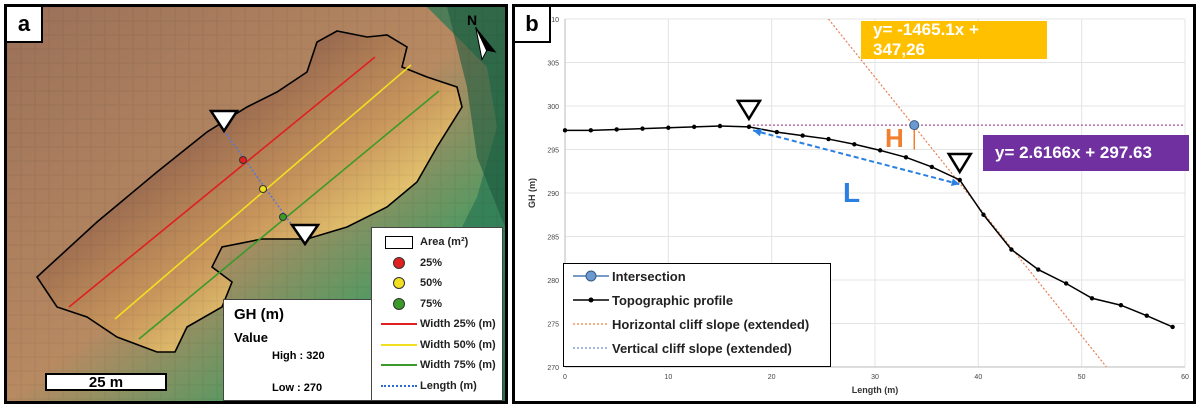 Image resolution: width=1200 pixels, height=410 pixels. I want to click on map-legend-item: Width 75% (m), so click(437, 365).